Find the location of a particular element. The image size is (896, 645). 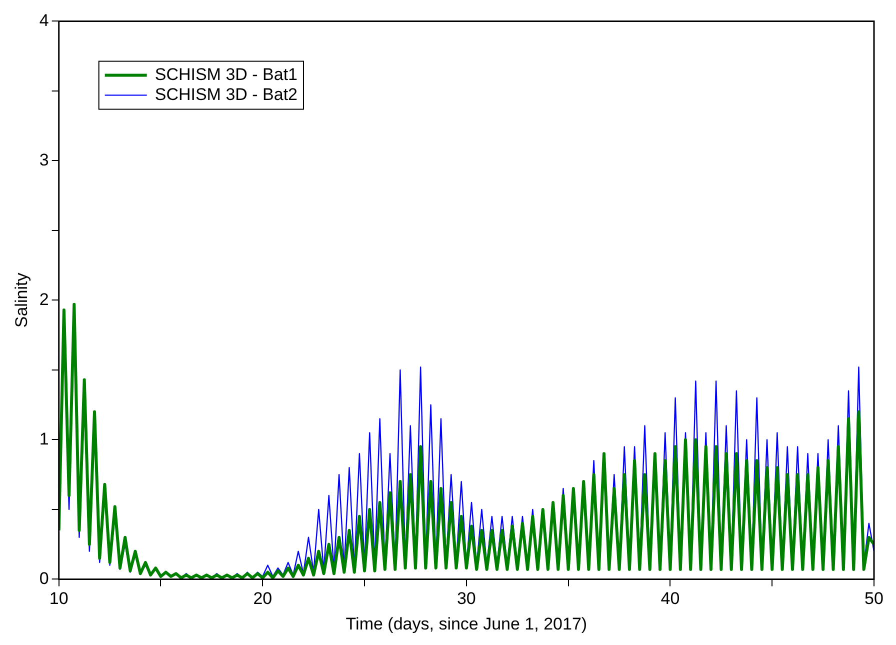

x-tick-label: 50 is located at coordinates (874, 598).